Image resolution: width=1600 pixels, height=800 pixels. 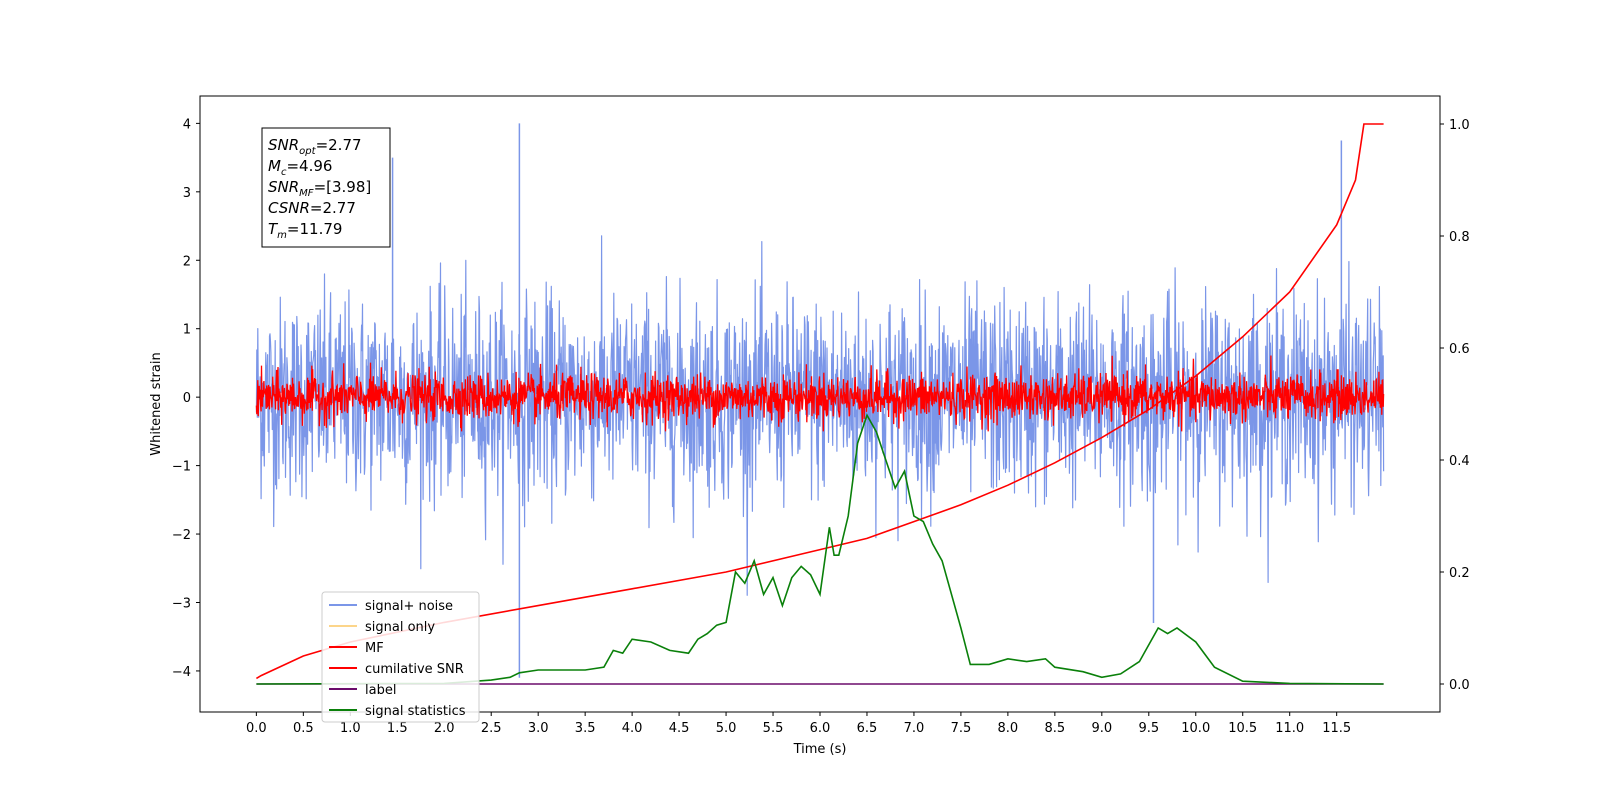 I want to click on x-tick-label: 1.0, so click(x=350, y=728).